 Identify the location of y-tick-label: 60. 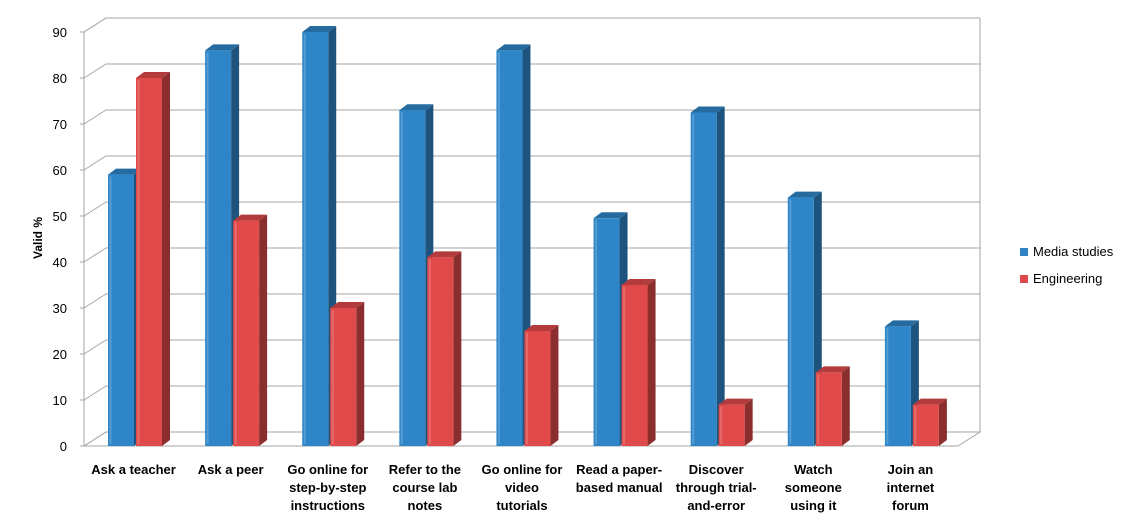
(60, 170).